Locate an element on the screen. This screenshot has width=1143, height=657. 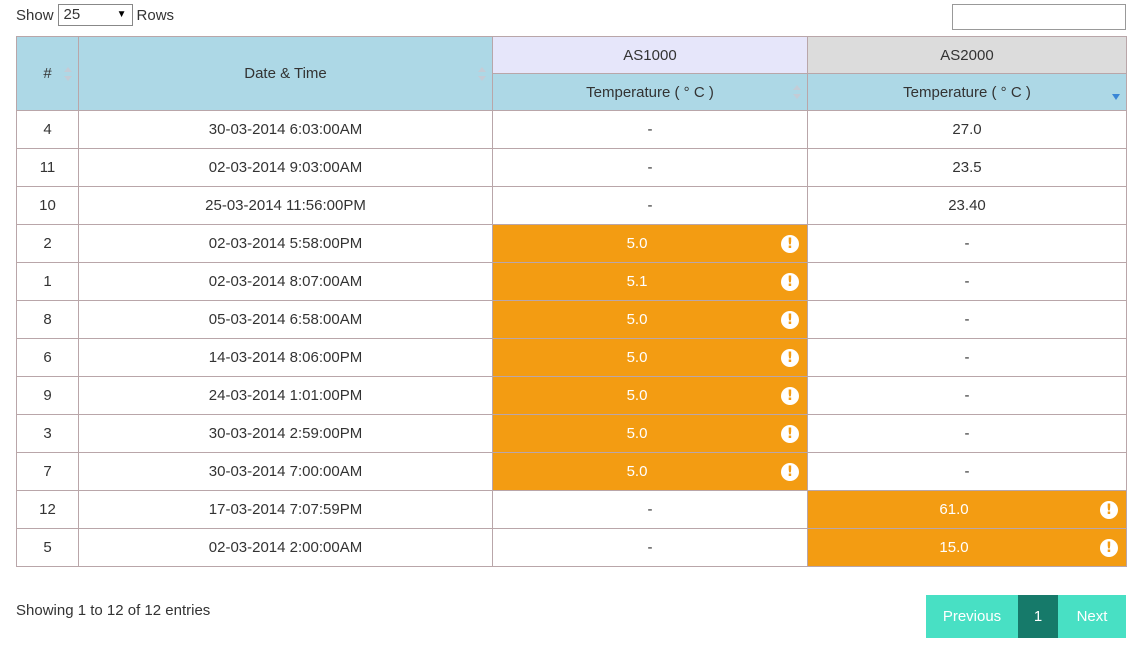
cell-index: 5 is located at coordinates (47, 547).